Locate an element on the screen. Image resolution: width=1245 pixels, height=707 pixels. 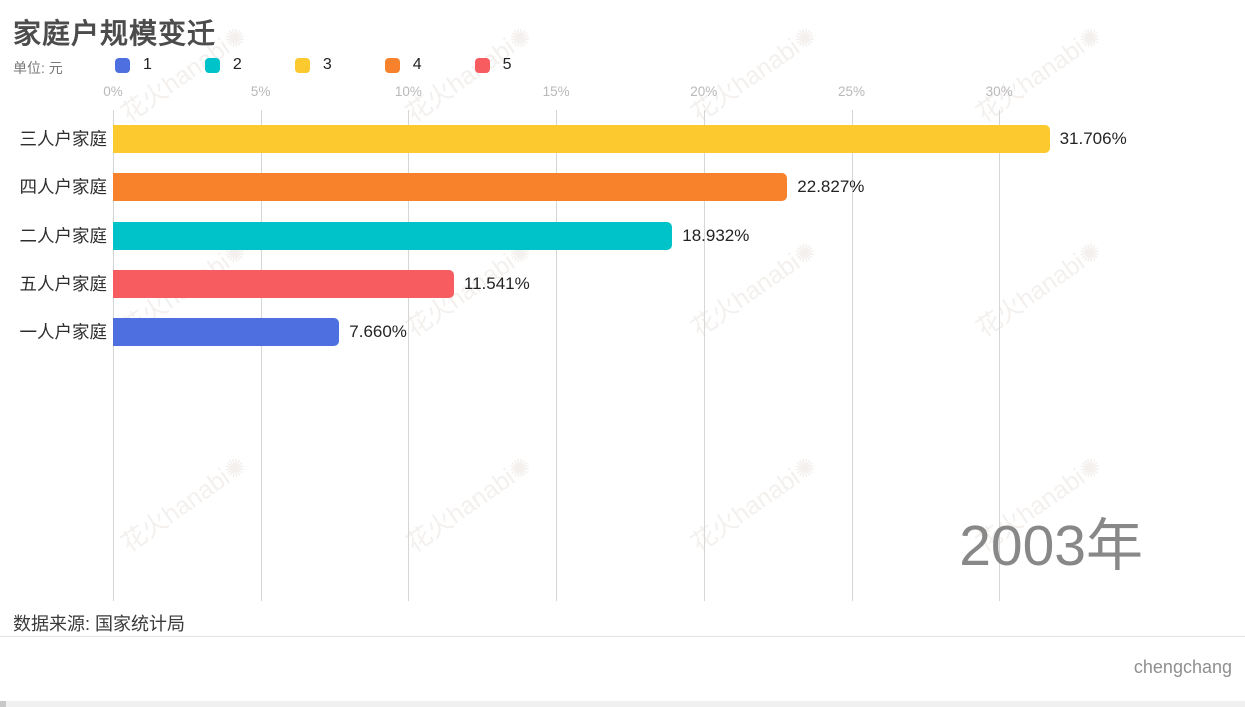
source-note: 数据来源: 国家统计局 is located at coordinates (99, 624).